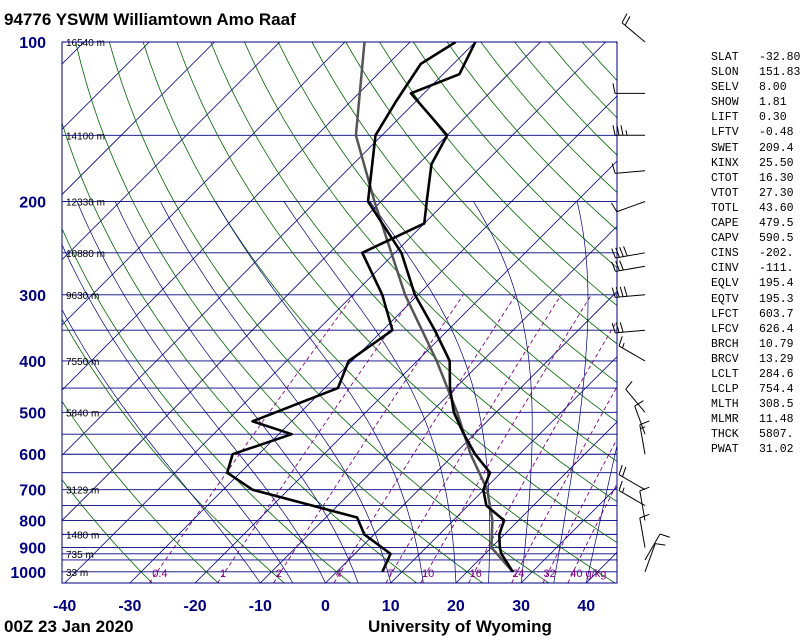 Image resolution: width=800 pixels, height=640 pixels. Describe the element at coordinates (755, 449) in the screenshot. I see `index-row: PWAT 31.02` at that location.